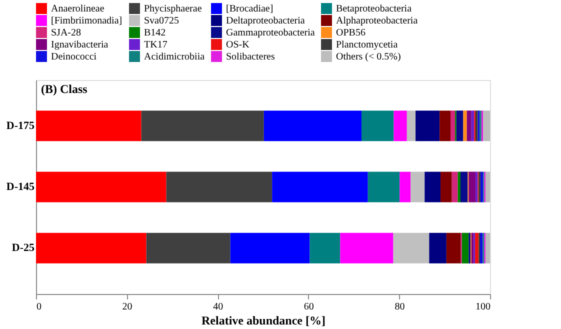 The width and height of the screenshot is (561, 329). I want to click on legend-label: Acidimicrobiia, so click(175, 57).